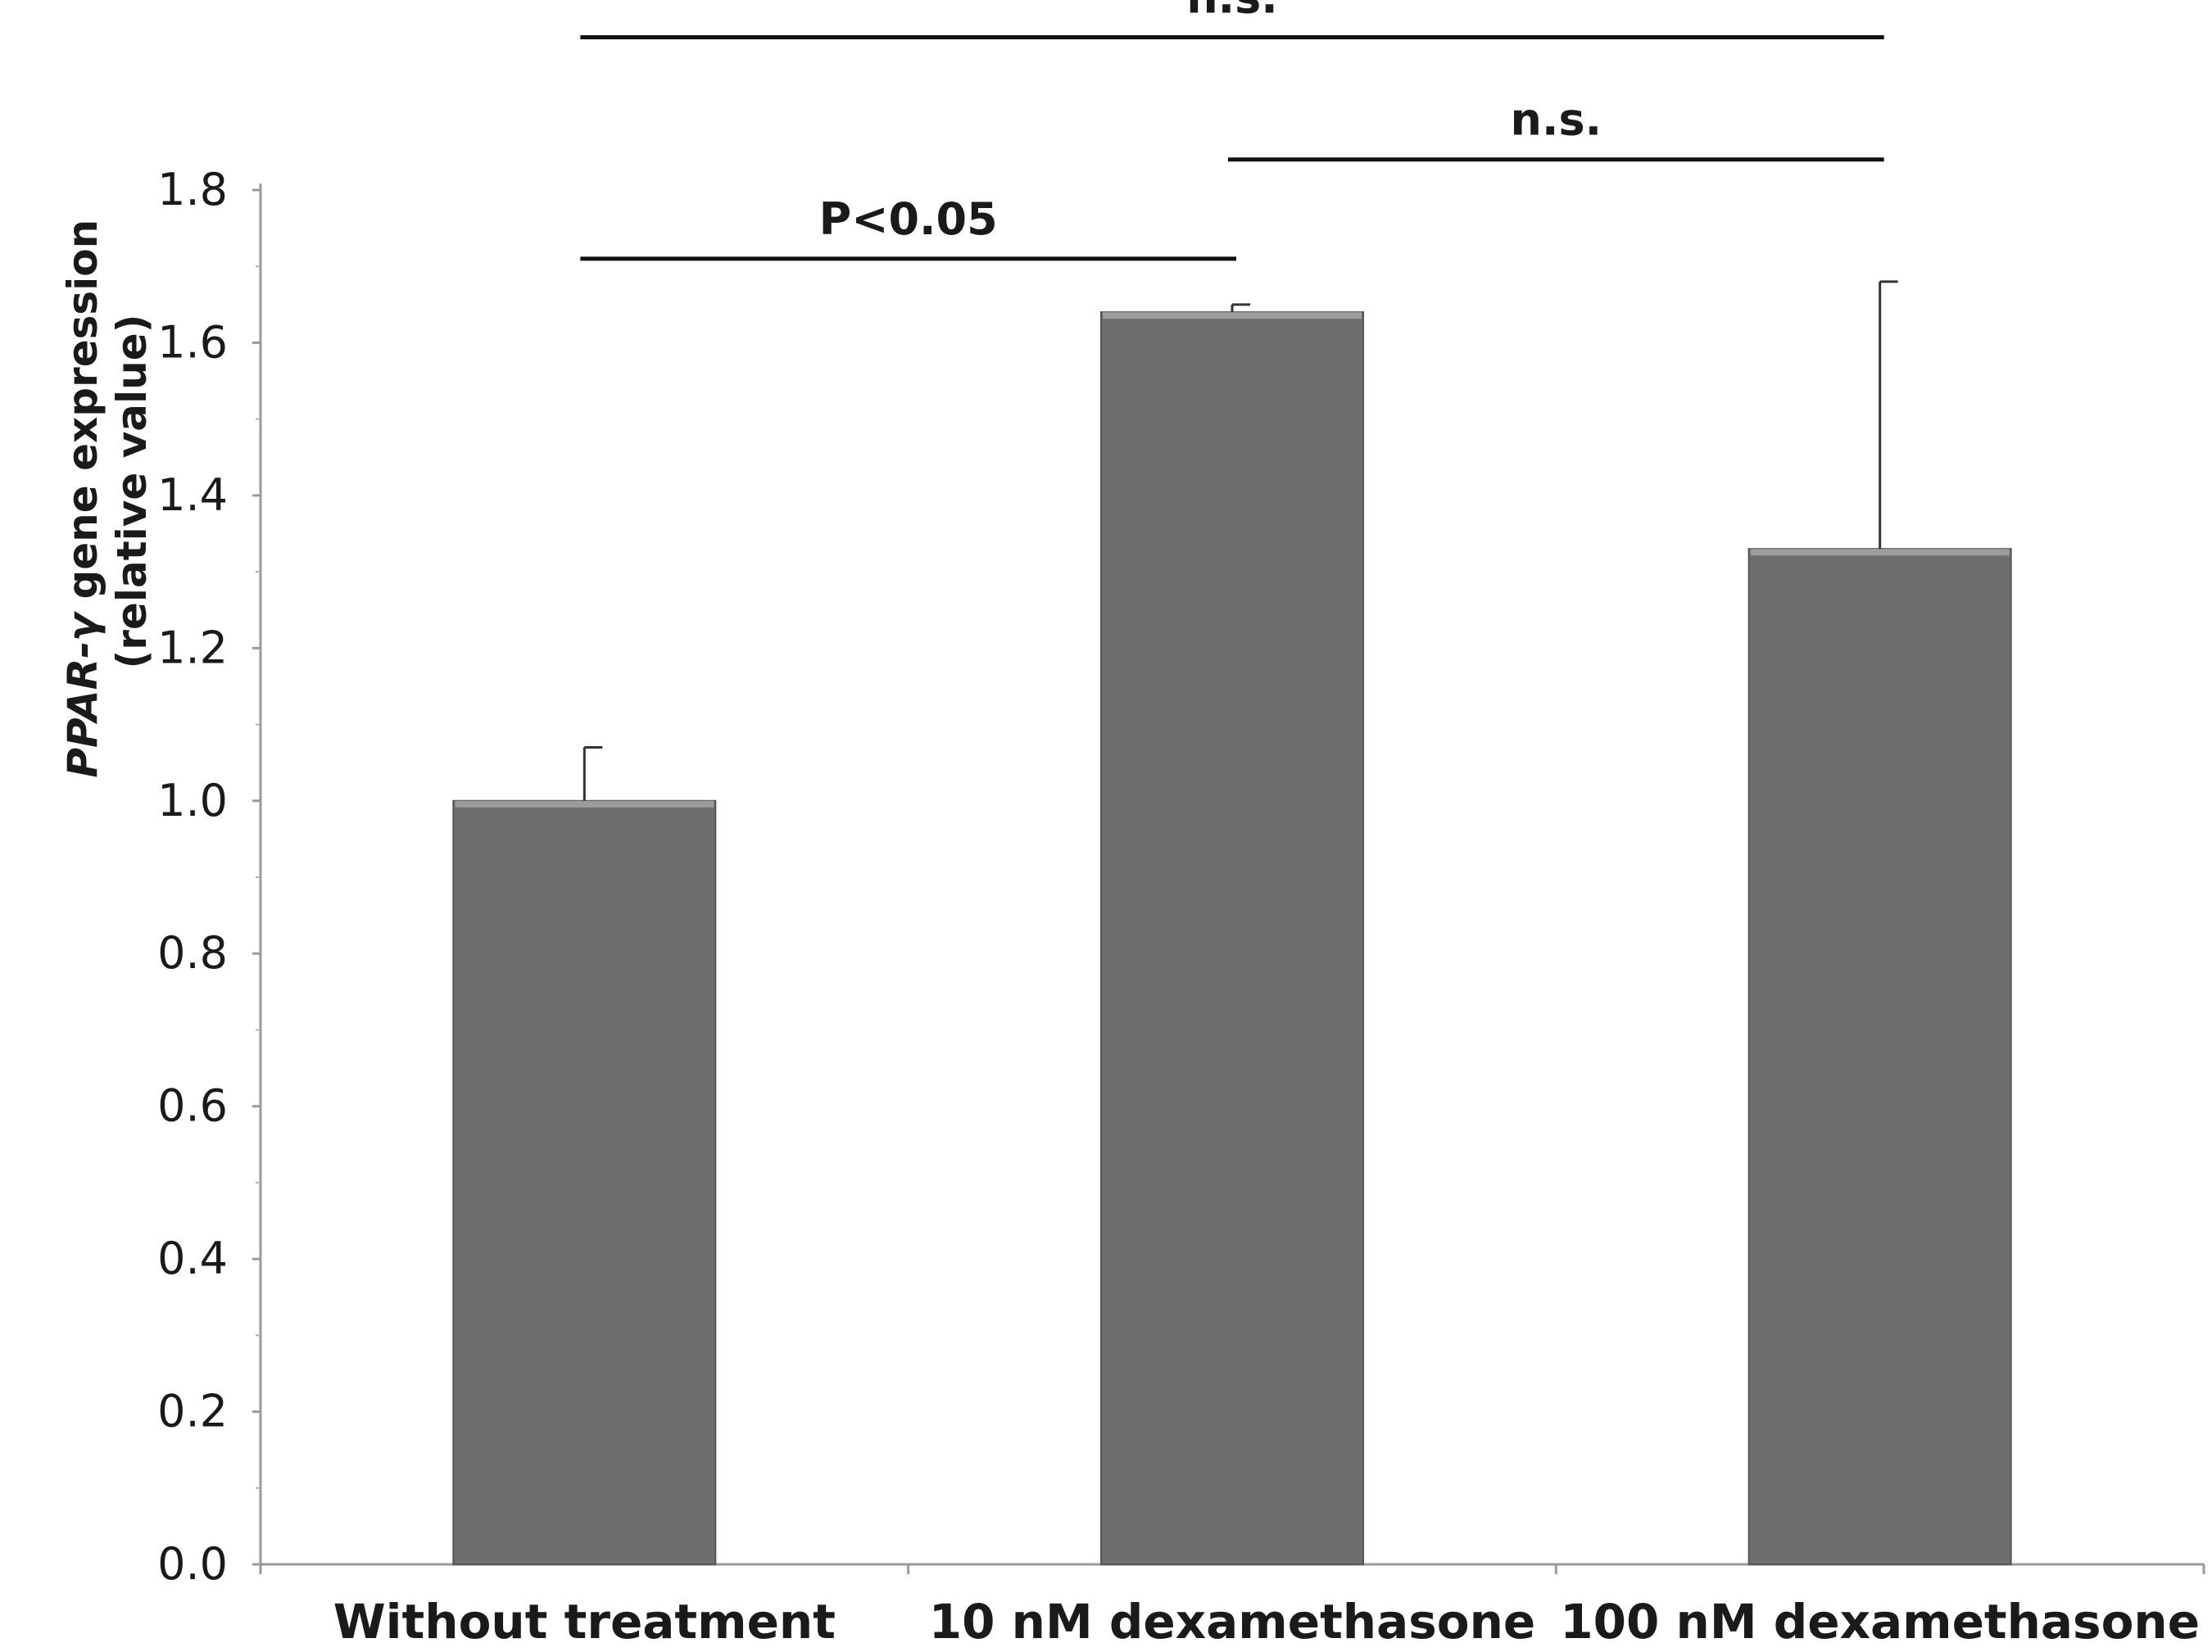  I want to click on y-axis-label-rest: gene expression, so click(83, 416).